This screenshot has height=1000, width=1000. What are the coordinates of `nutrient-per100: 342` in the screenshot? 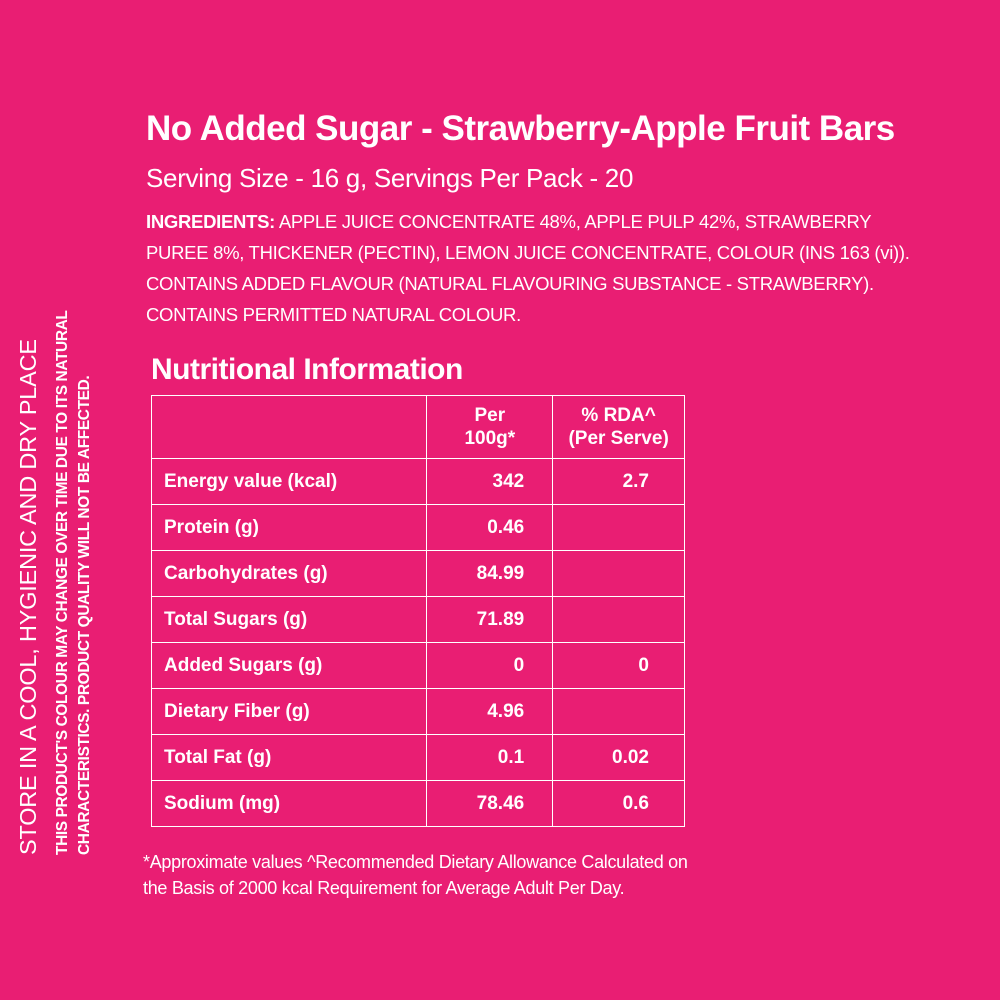 It's located at (490, 481).